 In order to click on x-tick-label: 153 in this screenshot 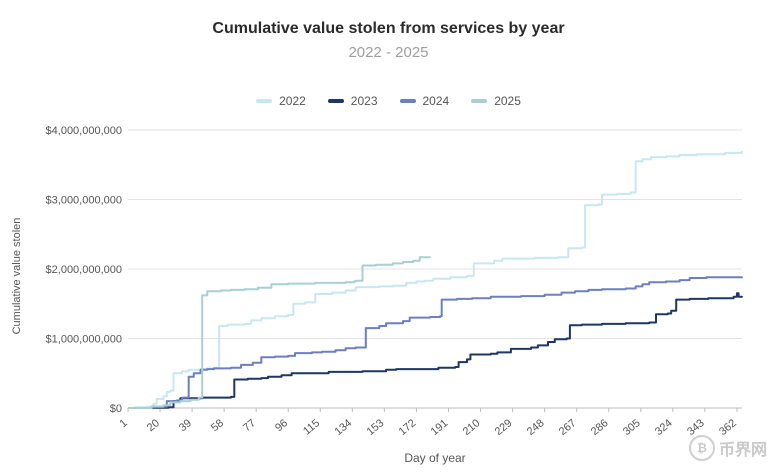, I will do `click(376, 427)`.